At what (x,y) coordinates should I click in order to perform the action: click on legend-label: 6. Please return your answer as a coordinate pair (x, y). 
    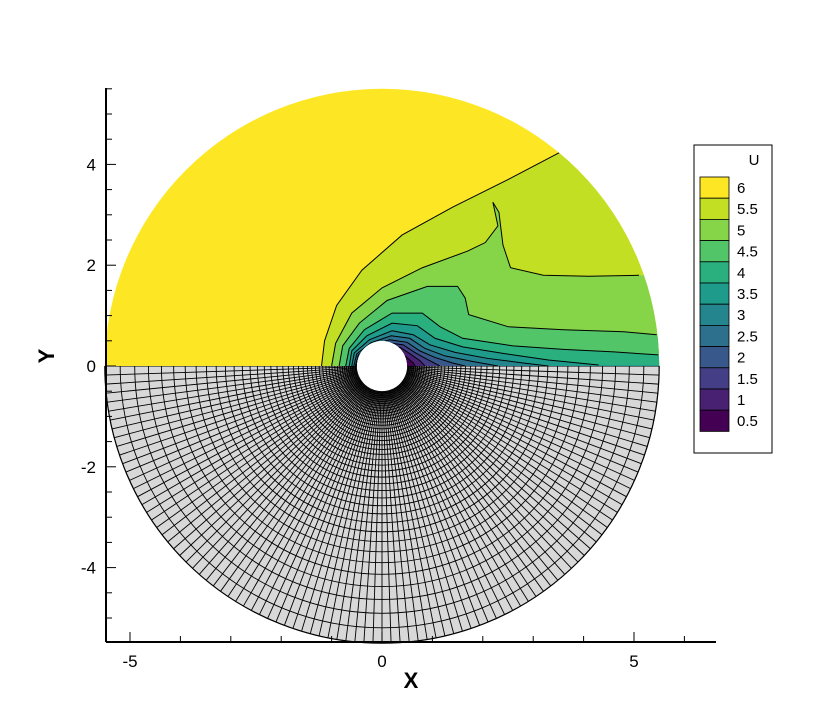
    Looking at the image, I should click on (741, 188).